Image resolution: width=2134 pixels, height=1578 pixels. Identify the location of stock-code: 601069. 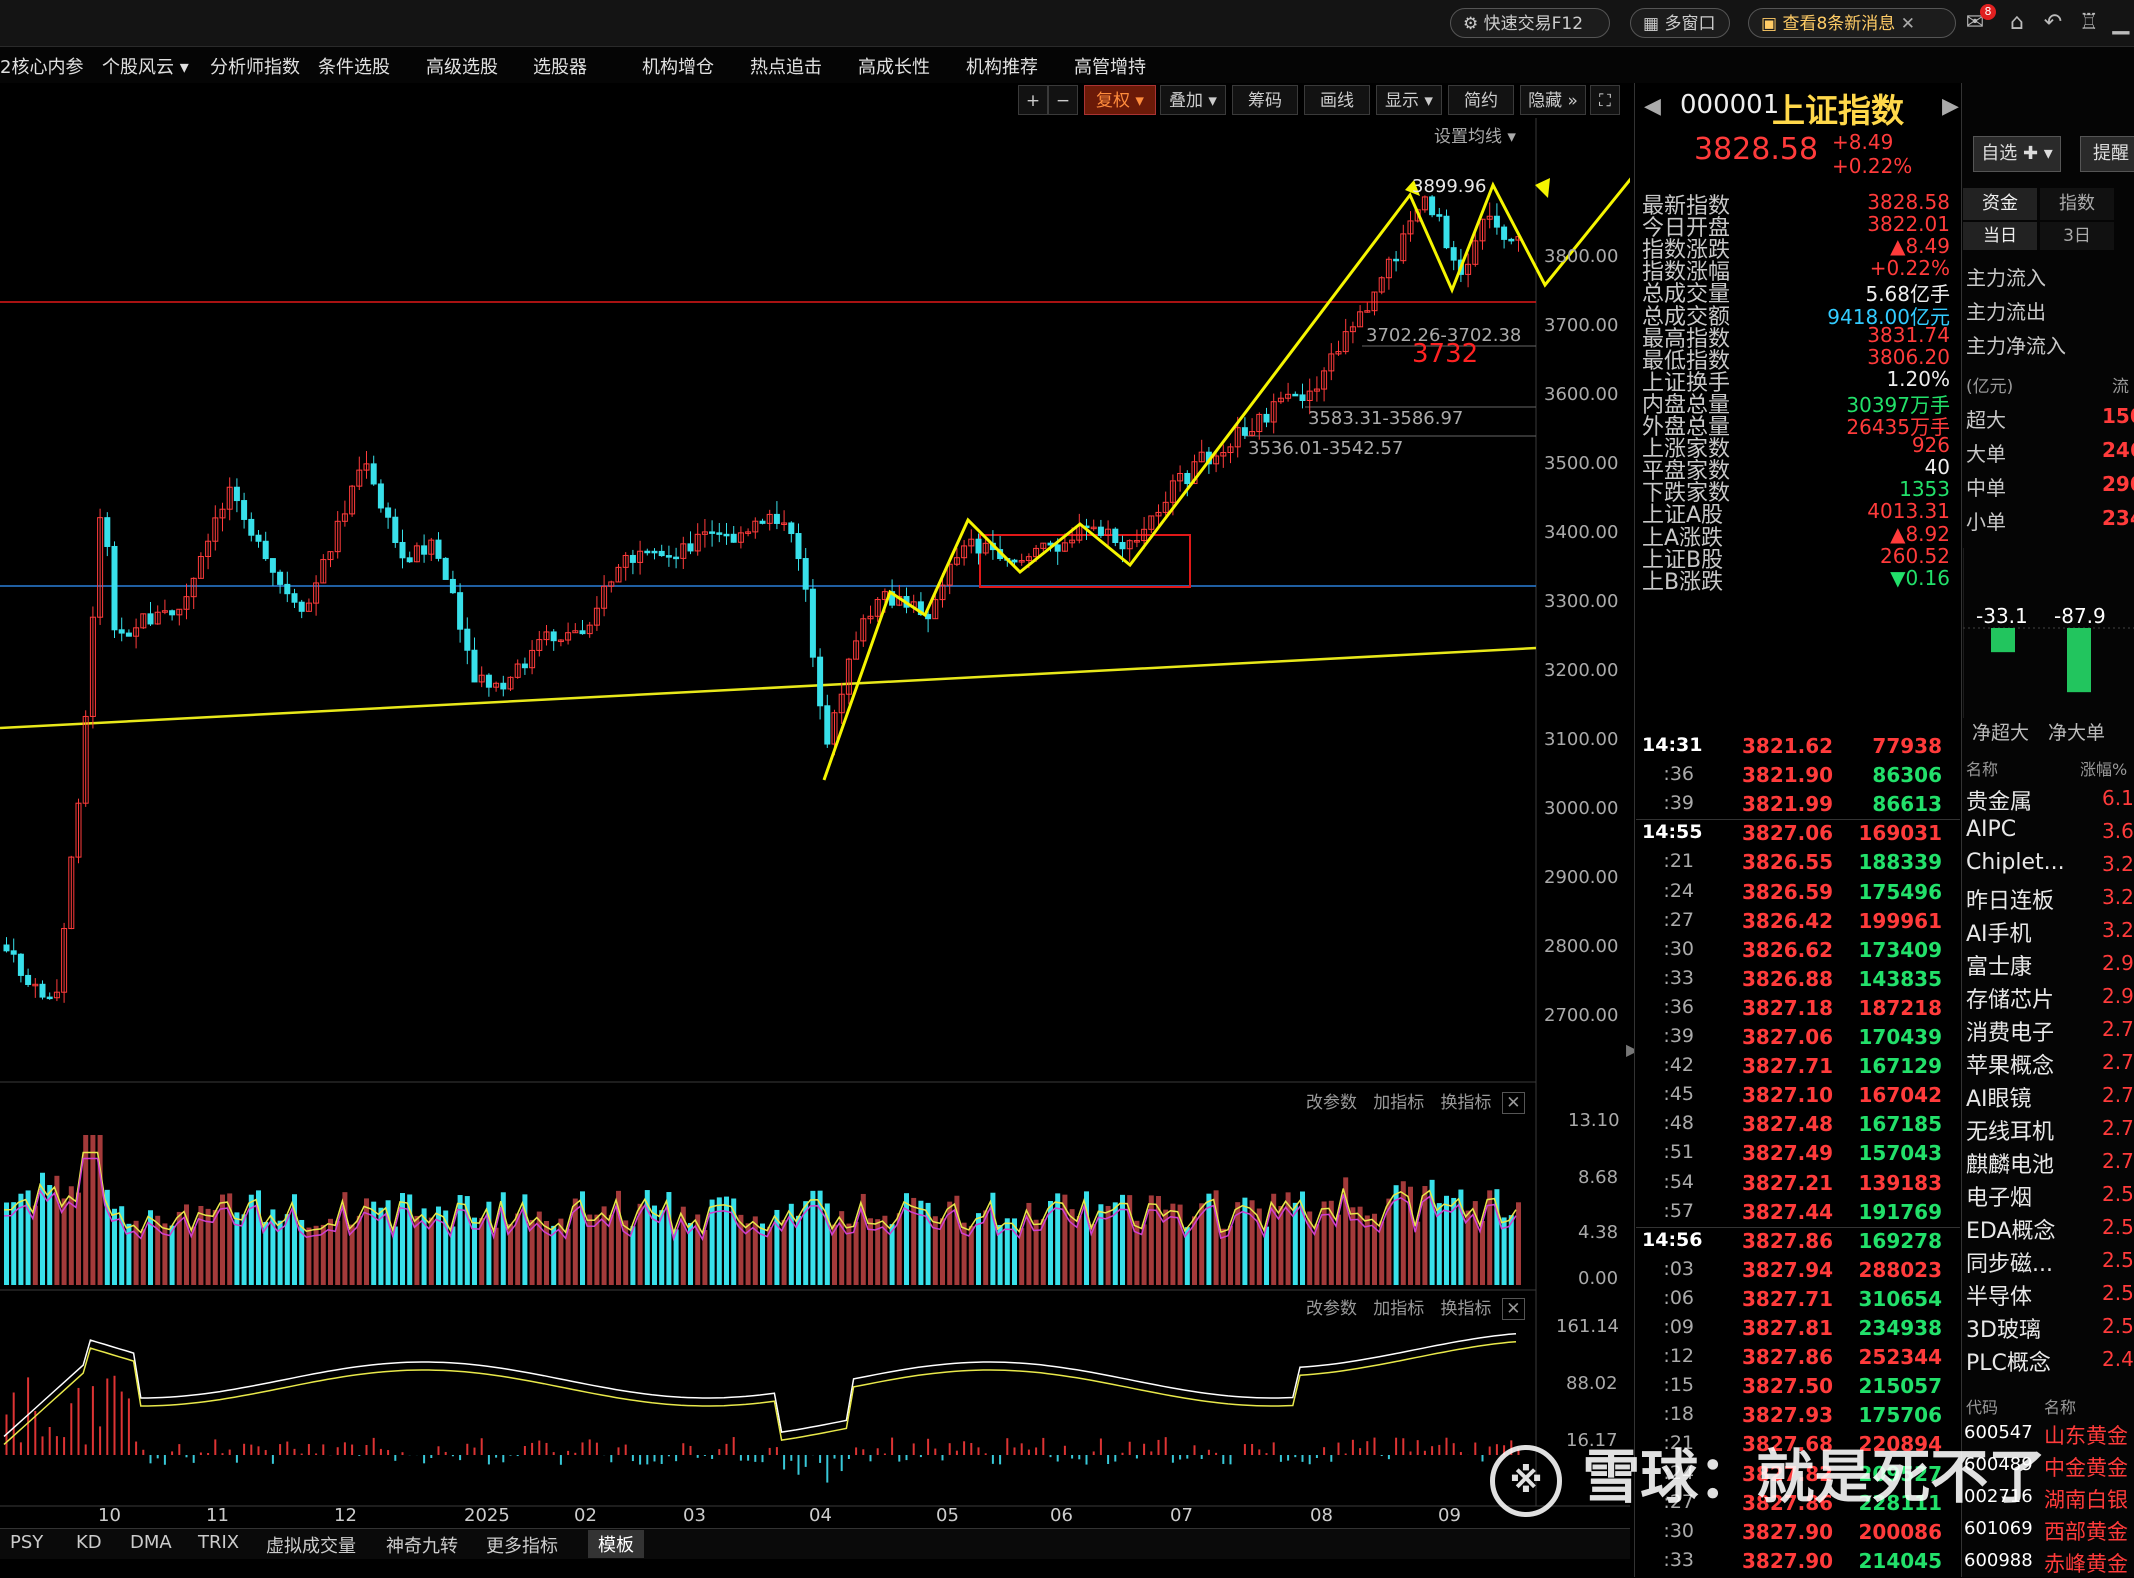
(1998, 1528).